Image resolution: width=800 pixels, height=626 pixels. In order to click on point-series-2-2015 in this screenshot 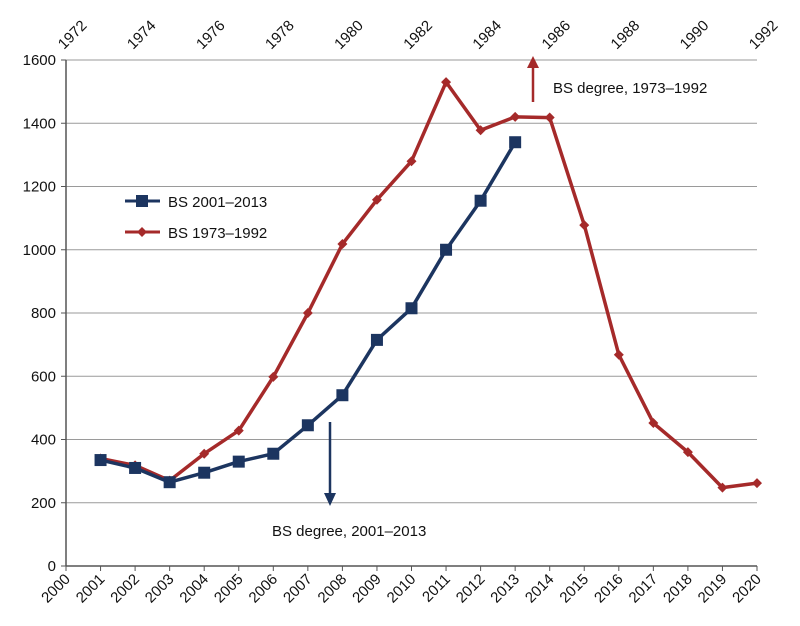, I will do `click(584, 225)`.